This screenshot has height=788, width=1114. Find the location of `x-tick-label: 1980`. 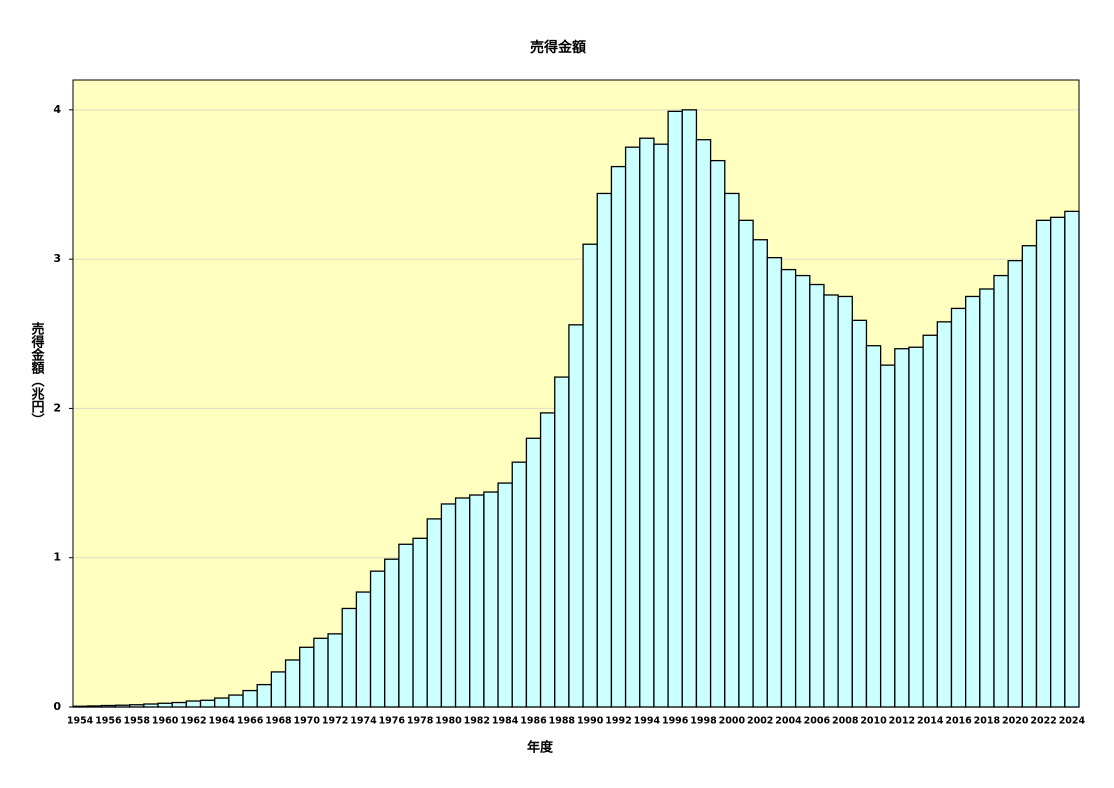

x-tick-label: 1980 is located at coordinates (448, 721).